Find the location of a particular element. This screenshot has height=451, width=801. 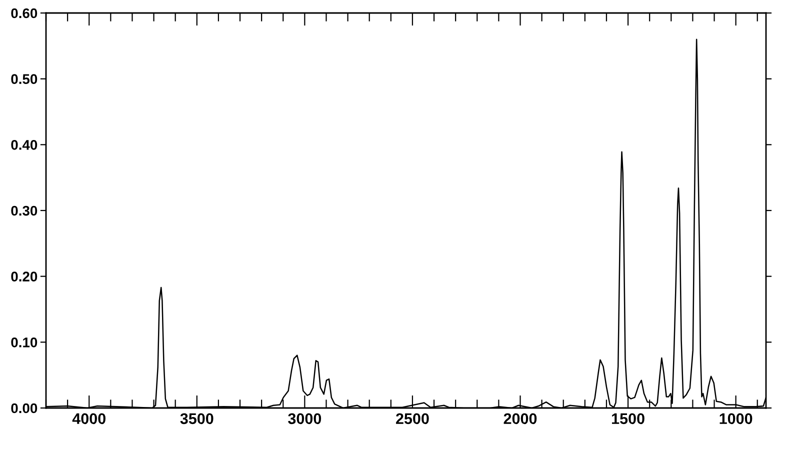

y-tick-label: 0.50 is located at coordinates (24, 79).